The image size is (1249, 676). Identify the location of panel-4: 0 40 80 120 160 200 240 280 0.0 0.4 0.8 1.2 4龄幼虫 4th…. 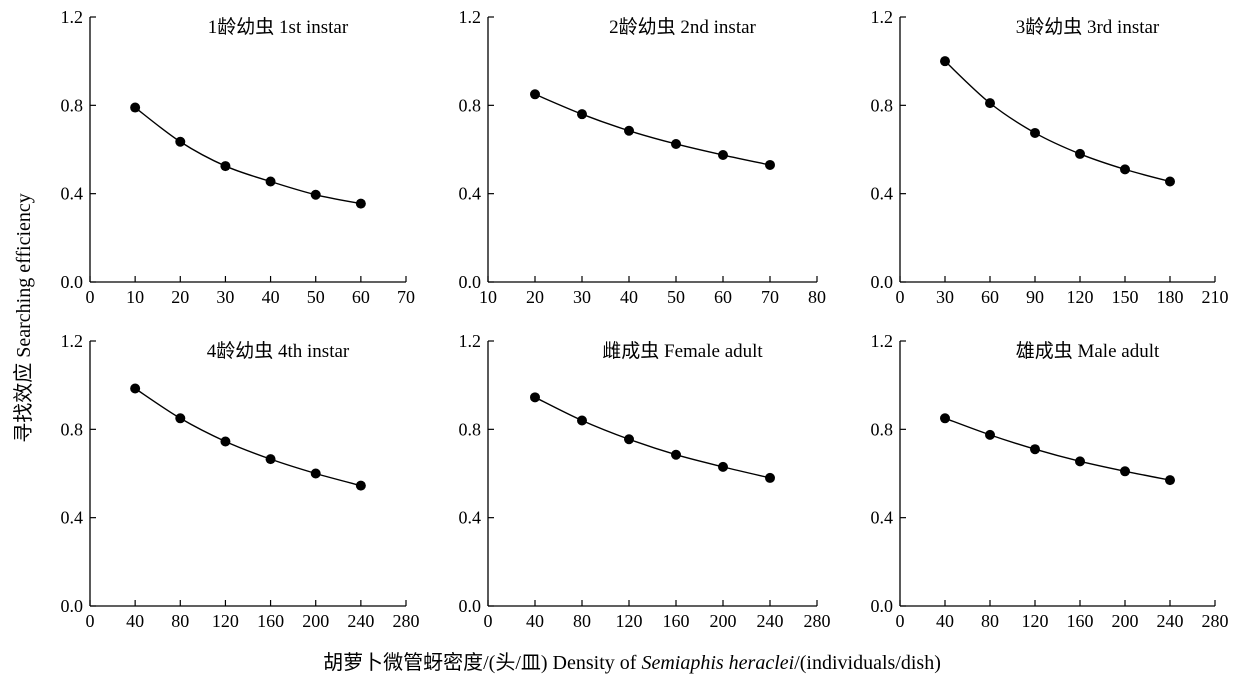
(240, 481).